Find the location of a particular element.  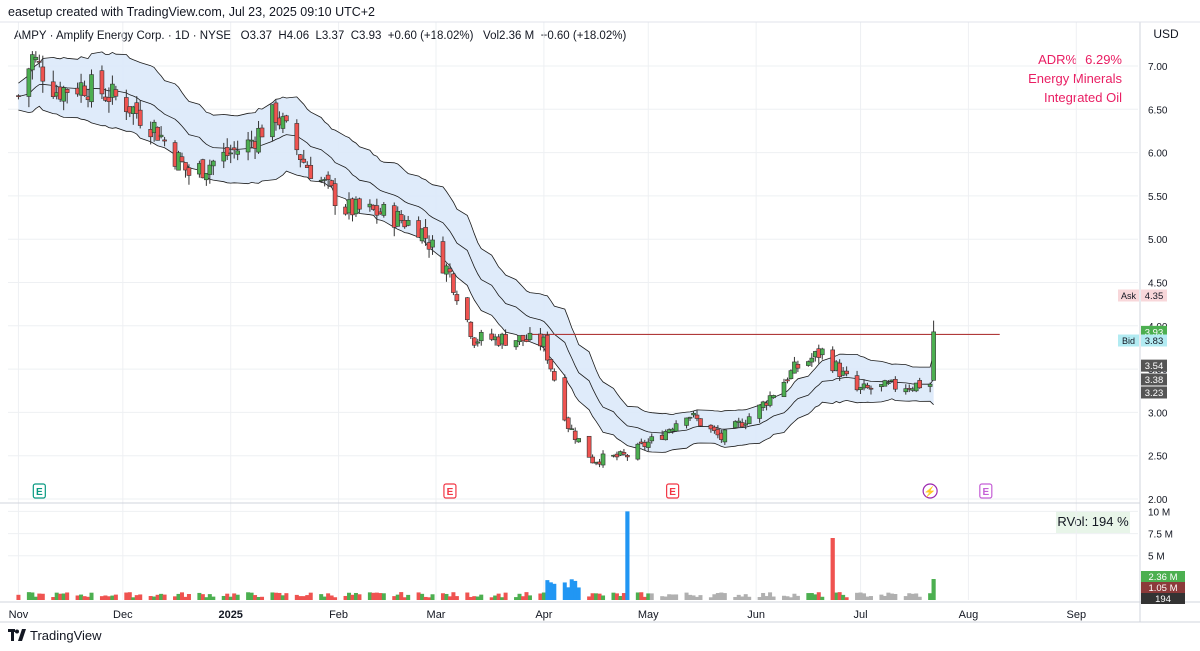

price-tick-label: 6.00 is located at coordinates (1158, 154).